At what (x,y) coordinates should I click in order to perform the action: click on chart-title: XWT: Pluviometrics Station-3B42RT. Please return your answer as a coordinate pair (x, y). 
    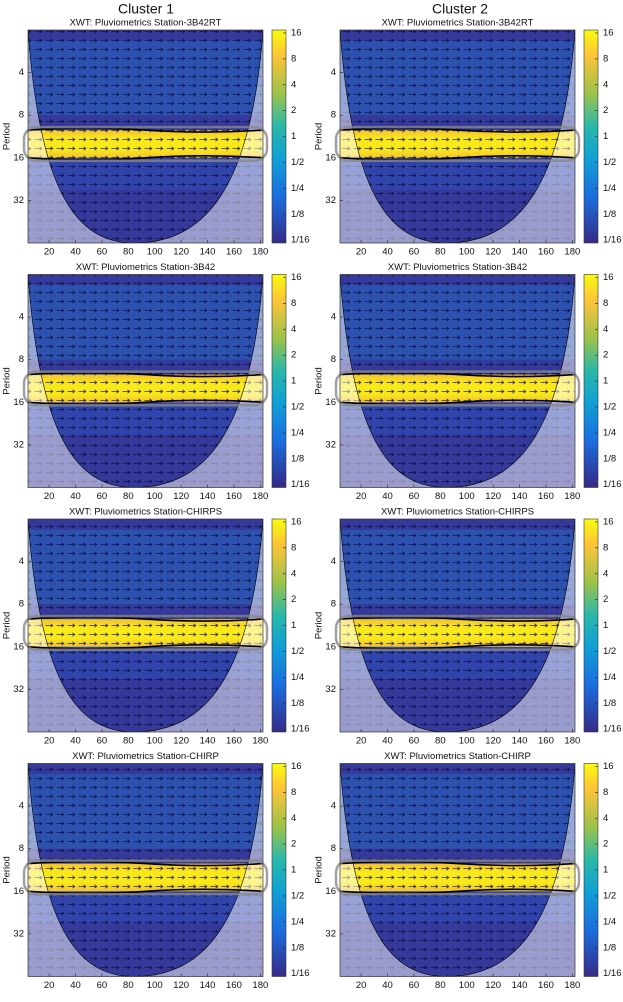
    Looking at the image, I should click on (146, 23).